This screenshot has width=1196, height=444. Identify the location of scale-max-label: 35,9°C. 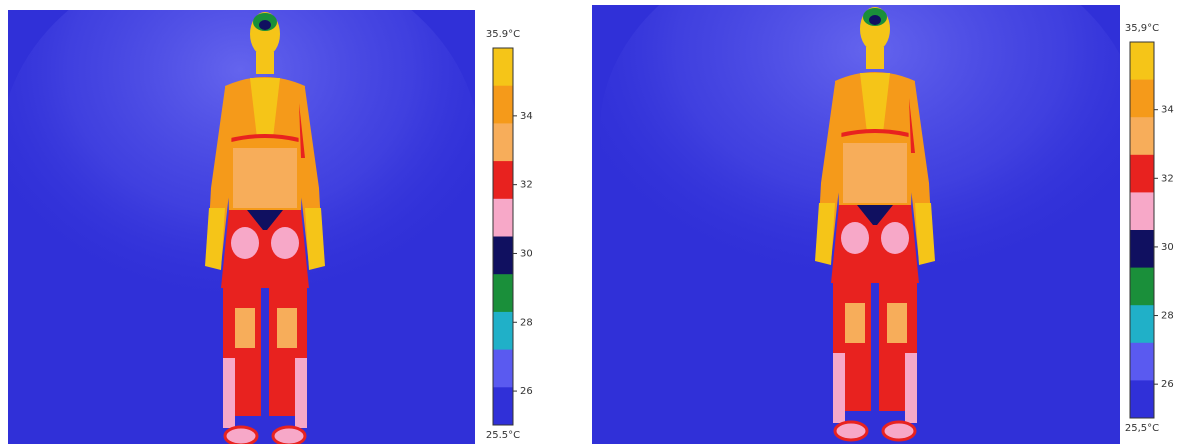
(1142, 28).